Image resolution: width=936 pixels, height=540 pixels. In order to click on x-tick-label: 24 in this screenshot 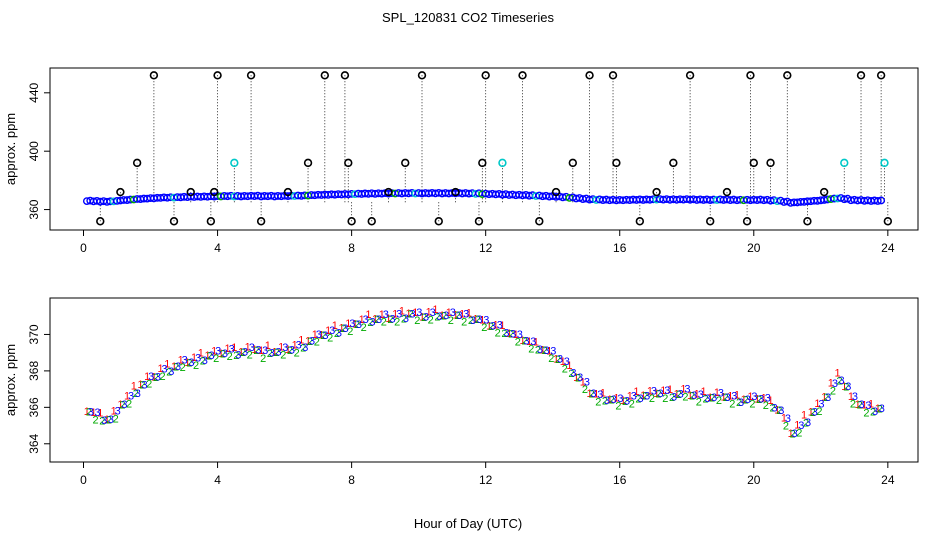, I will do `click(888, 248)`.